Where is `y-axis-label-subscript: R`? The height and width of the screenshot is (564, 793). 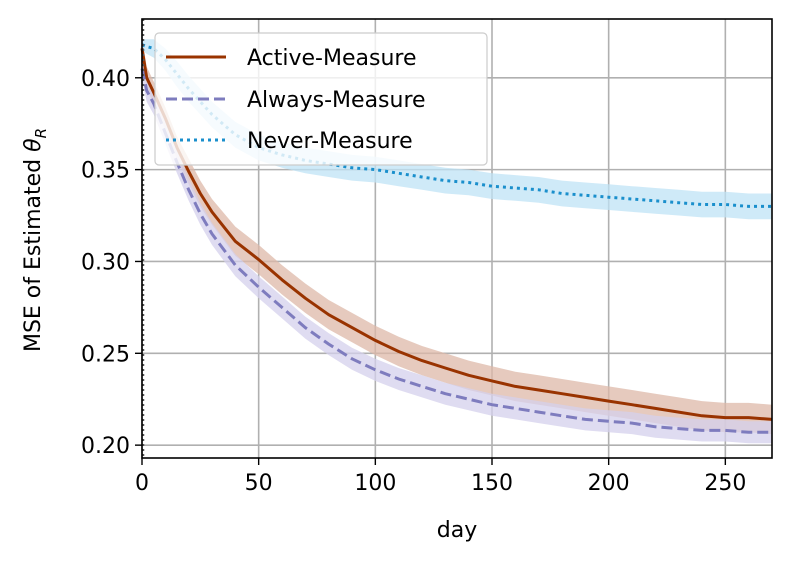 y-axis-label-subscript: R is located at coordinates (41, 133).